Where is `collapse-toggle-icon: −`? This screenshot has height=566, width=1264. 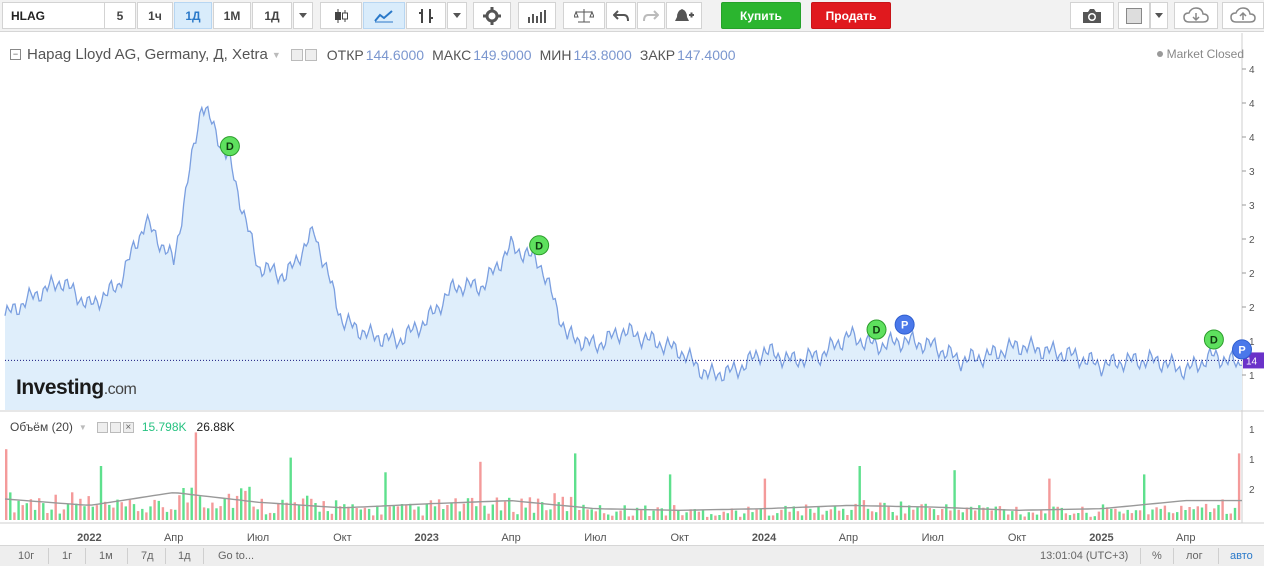
collapse-toggle-icon: − is located at coordinates (15, 54).